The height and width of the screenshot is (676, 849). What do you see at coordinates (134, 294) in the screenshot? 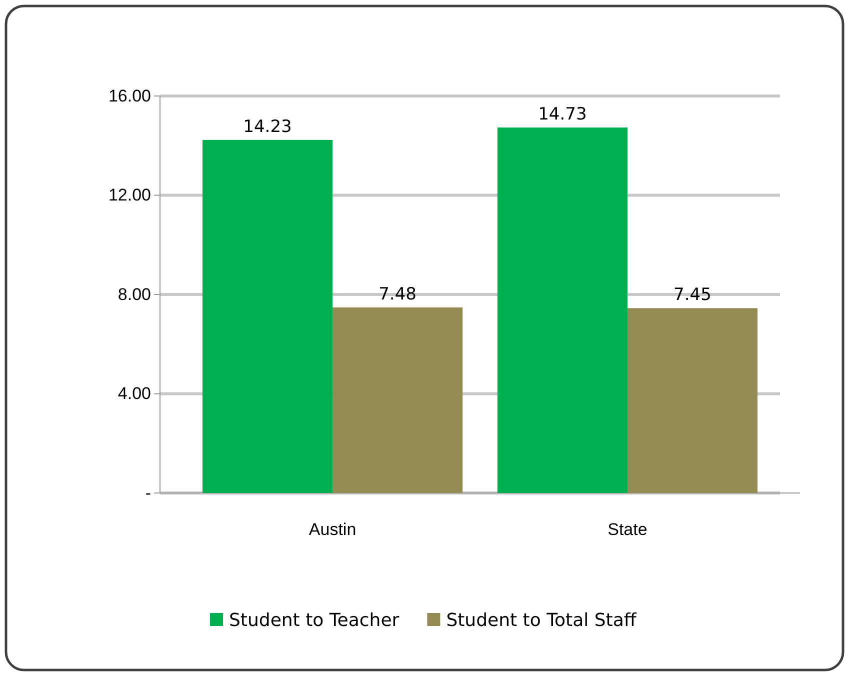
I see `y-tick-label: 8.00` at bounding box center [134, 294].